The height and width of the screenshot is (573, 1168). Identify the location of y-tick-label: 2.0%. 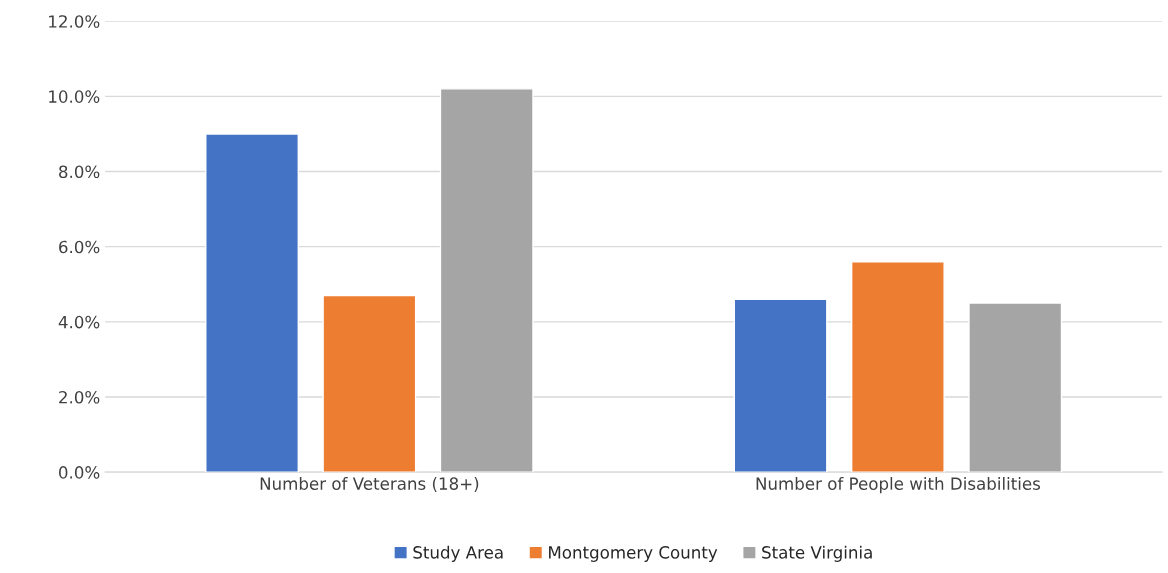
(79, 397).